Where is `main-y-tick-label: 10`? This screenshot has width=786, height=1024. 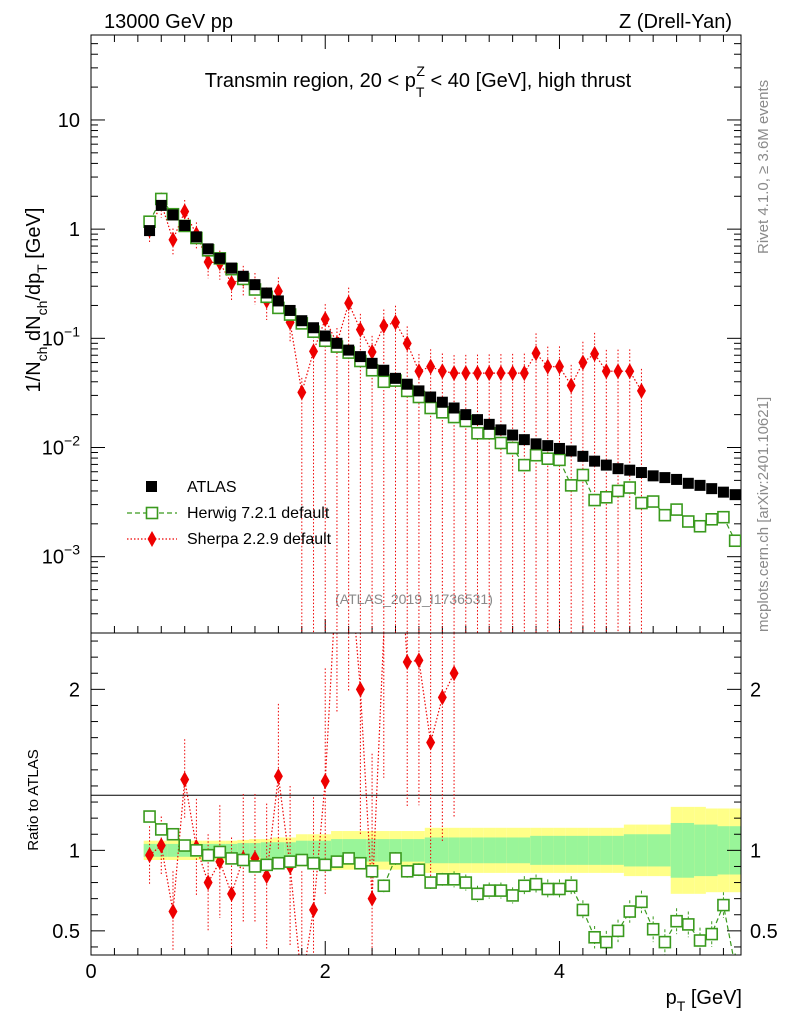
main-y-tick-label: 10 is located at coordinates (69, 121).